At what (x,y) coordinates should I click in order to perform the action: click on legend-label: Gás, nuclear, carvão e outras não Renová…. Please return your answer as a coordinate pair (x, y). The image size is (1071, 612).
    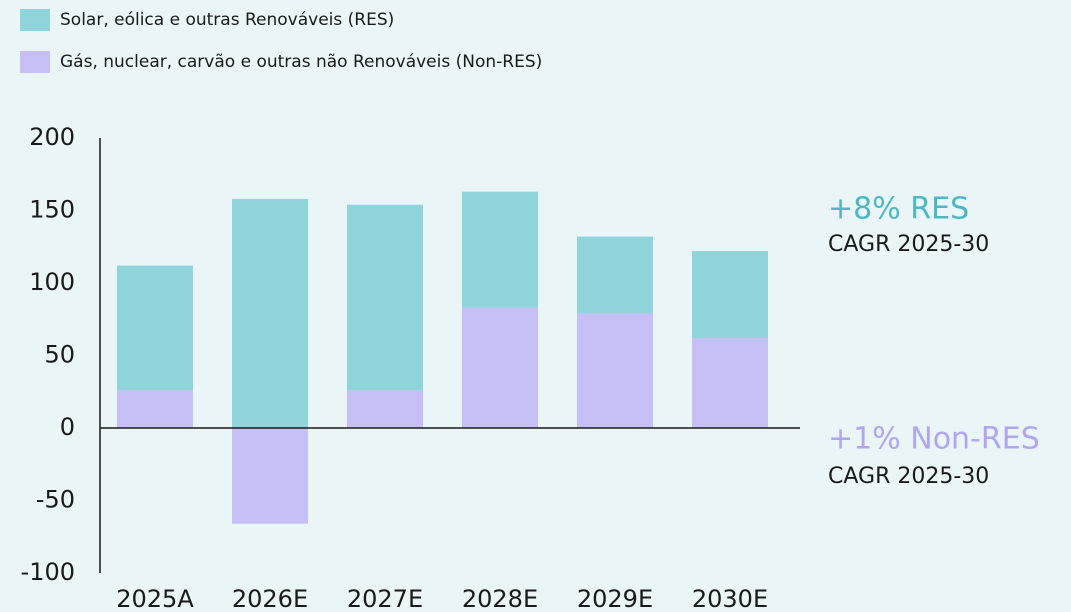
    Looking at the image, I should click on (301, 62).